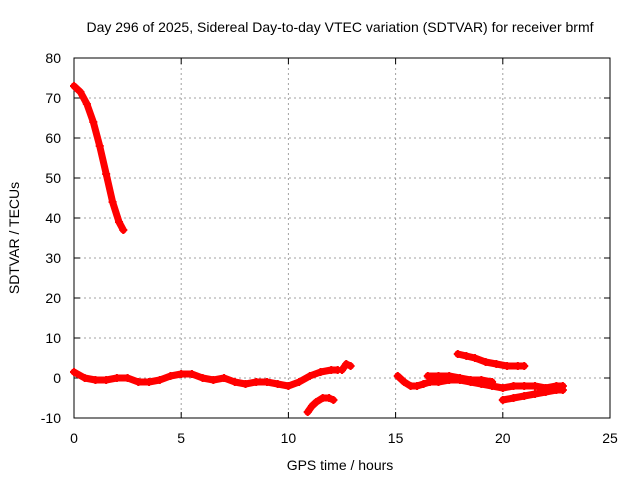 The image size is (640, 480). What do you see at coordinates (181, 438) in the screenshot?
I see `x-tick-label: 5` at bounding box center [181, 438].